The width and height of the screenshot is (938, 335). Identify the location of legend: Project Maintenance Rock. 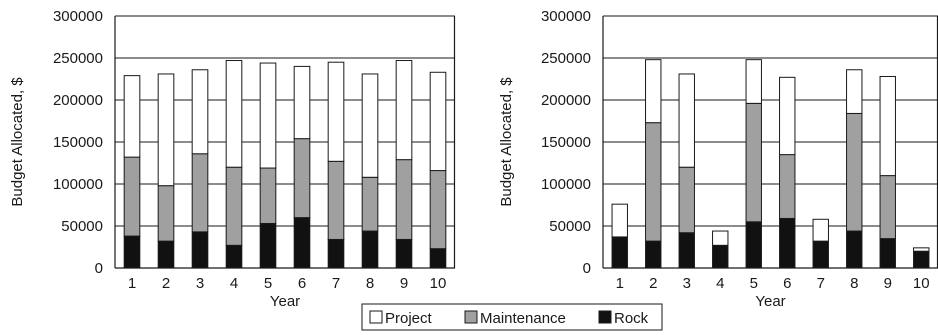
(512, 317).